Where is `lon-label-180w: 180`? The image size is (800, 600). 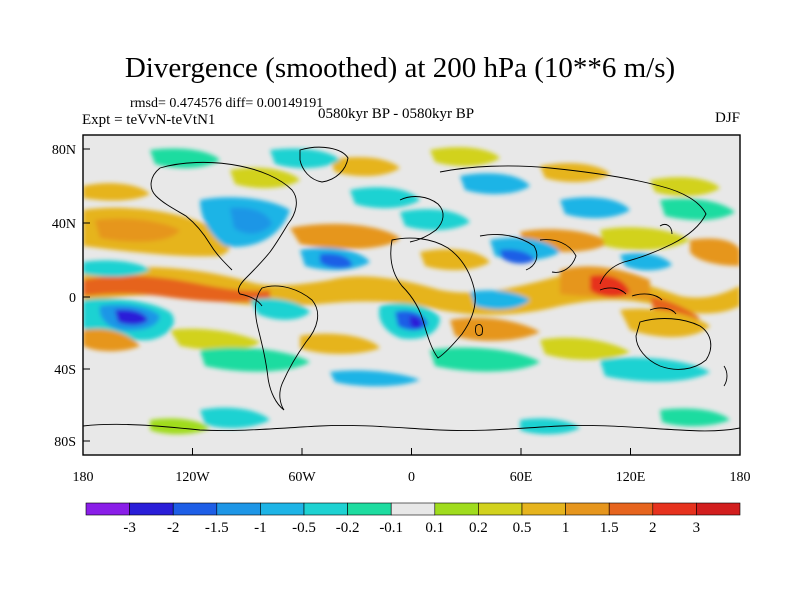
lon-label-180w: 180 is located at coordinates (83, 477).